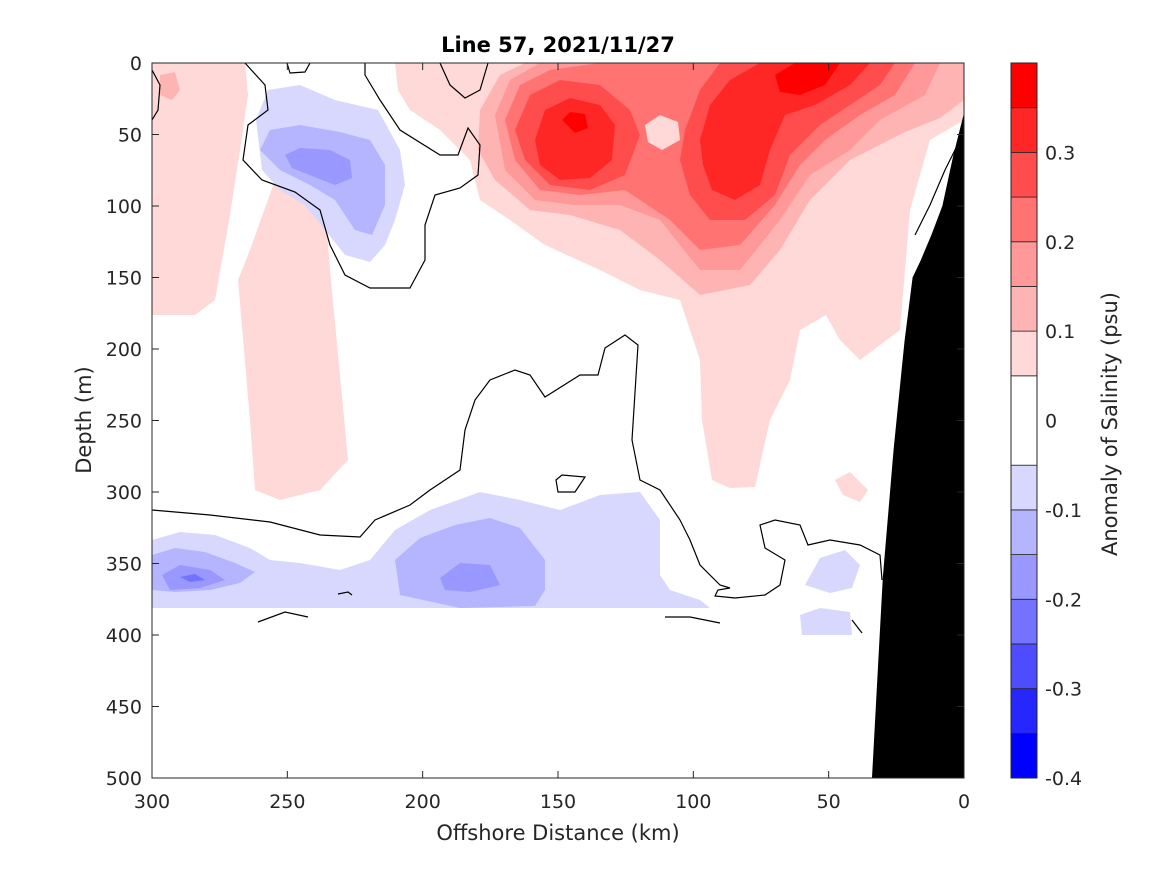 This screenshot has height=875, width=1167. Describe the element at coordinates (1063, 600) in the screenshot. I see `colorbar-tick-label: -0.2` at that location.